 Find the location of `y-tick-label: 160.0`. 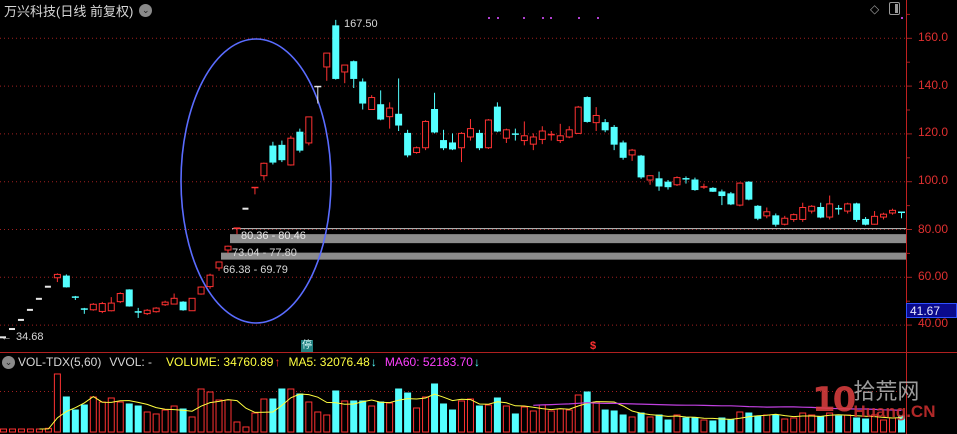

y-tick-label: 160.0 is located at coordinates (933, 37).